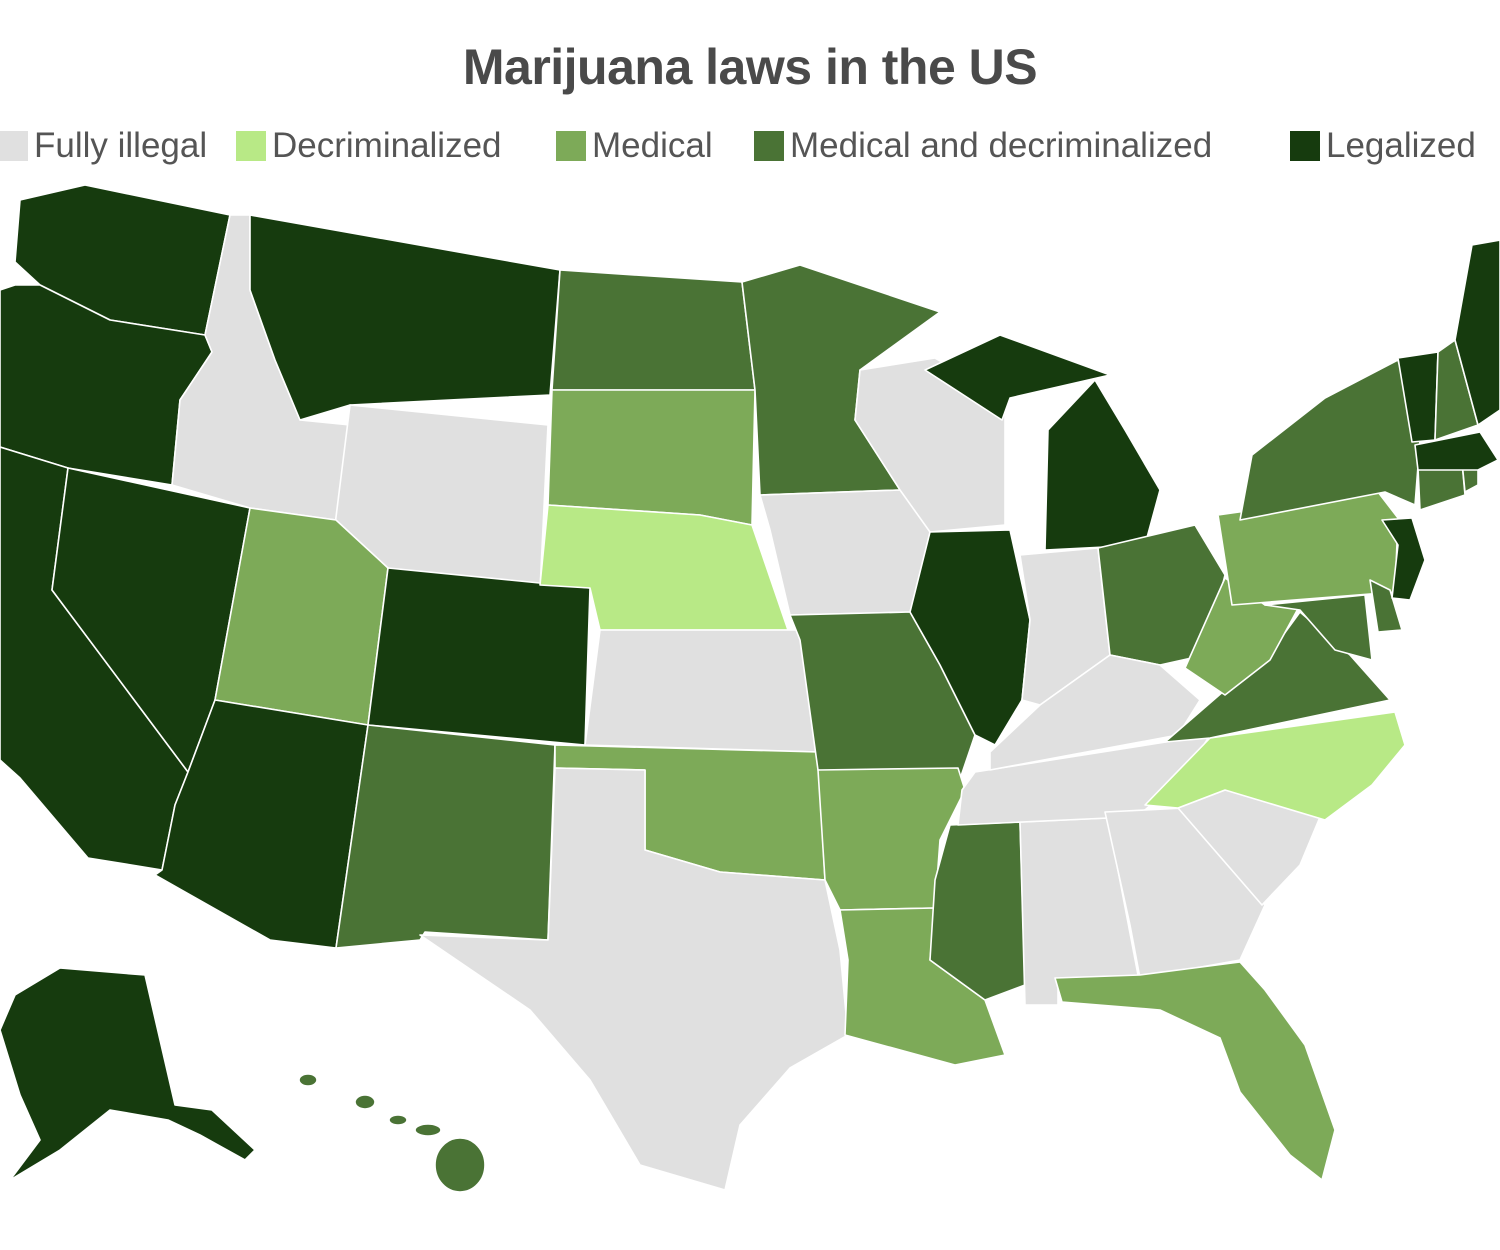 This screenshot has width=1500, height=1250. Describe the element at coordinates (1195, 1071) in the screenshot. I see `state-florida` at that location.